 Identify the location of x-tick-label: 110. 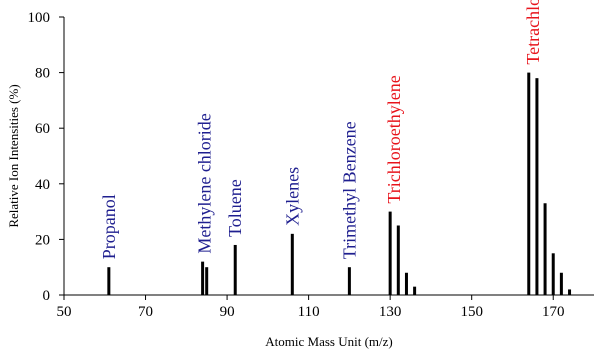
(309, 312).